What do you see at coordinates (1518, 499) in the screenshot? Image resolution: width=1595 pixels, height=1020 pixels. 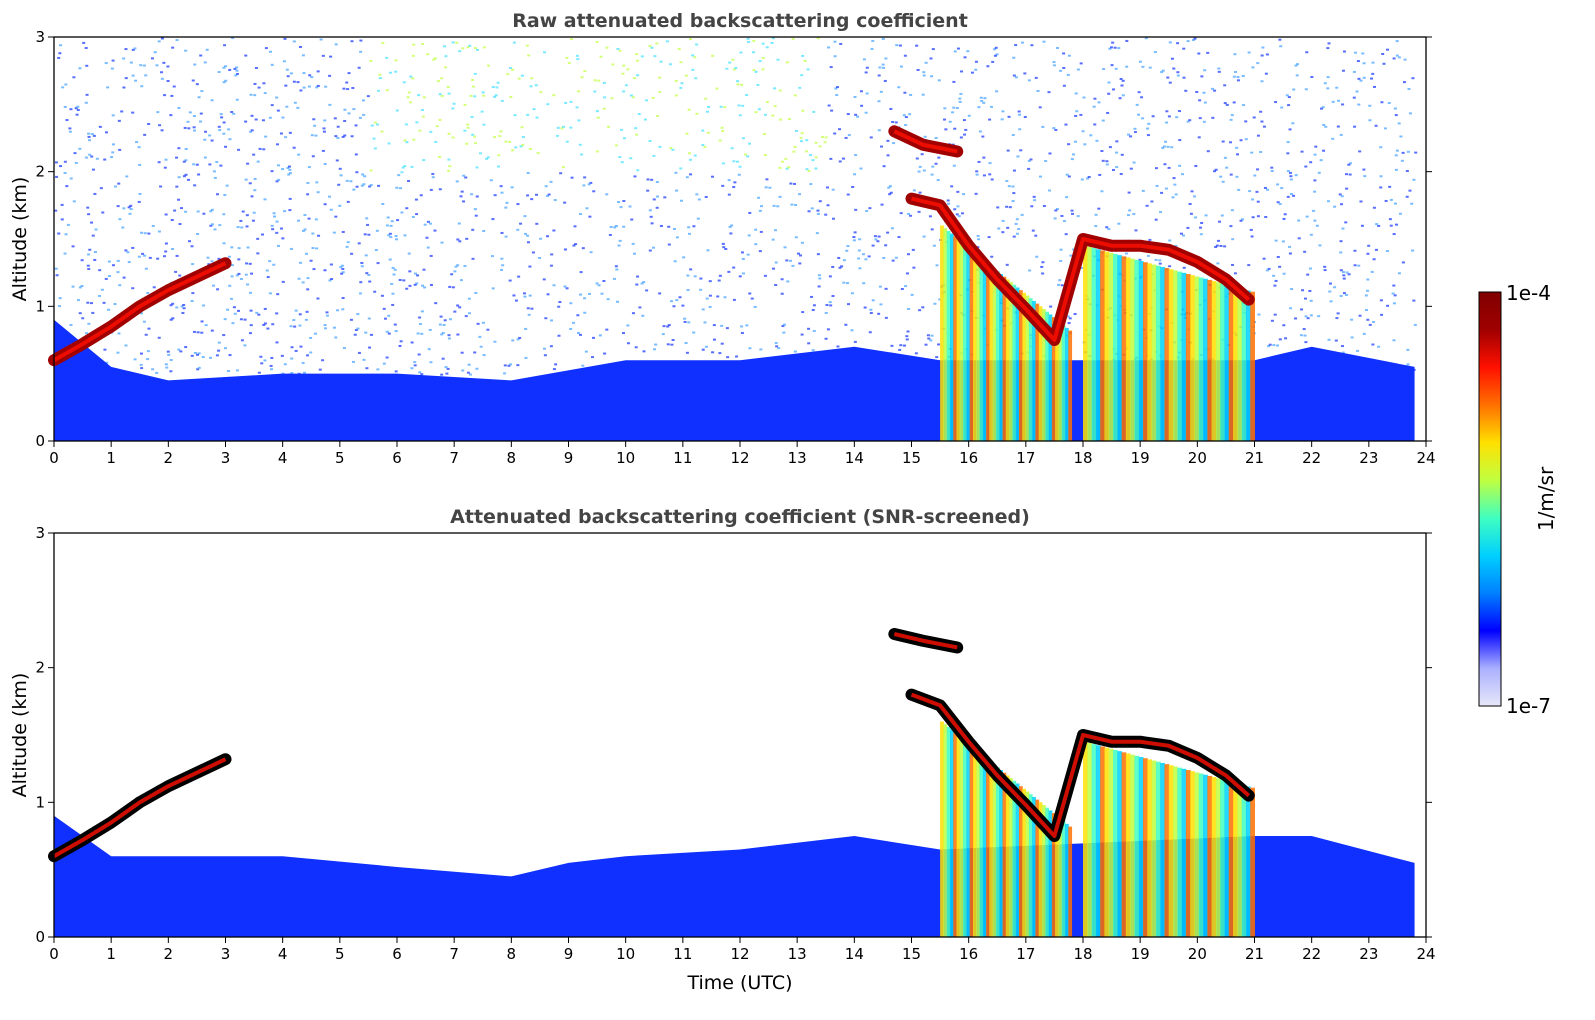 I see `colorbar: 1e-4 1e-7 1/m/sr` at bounding box center [1518, 499].